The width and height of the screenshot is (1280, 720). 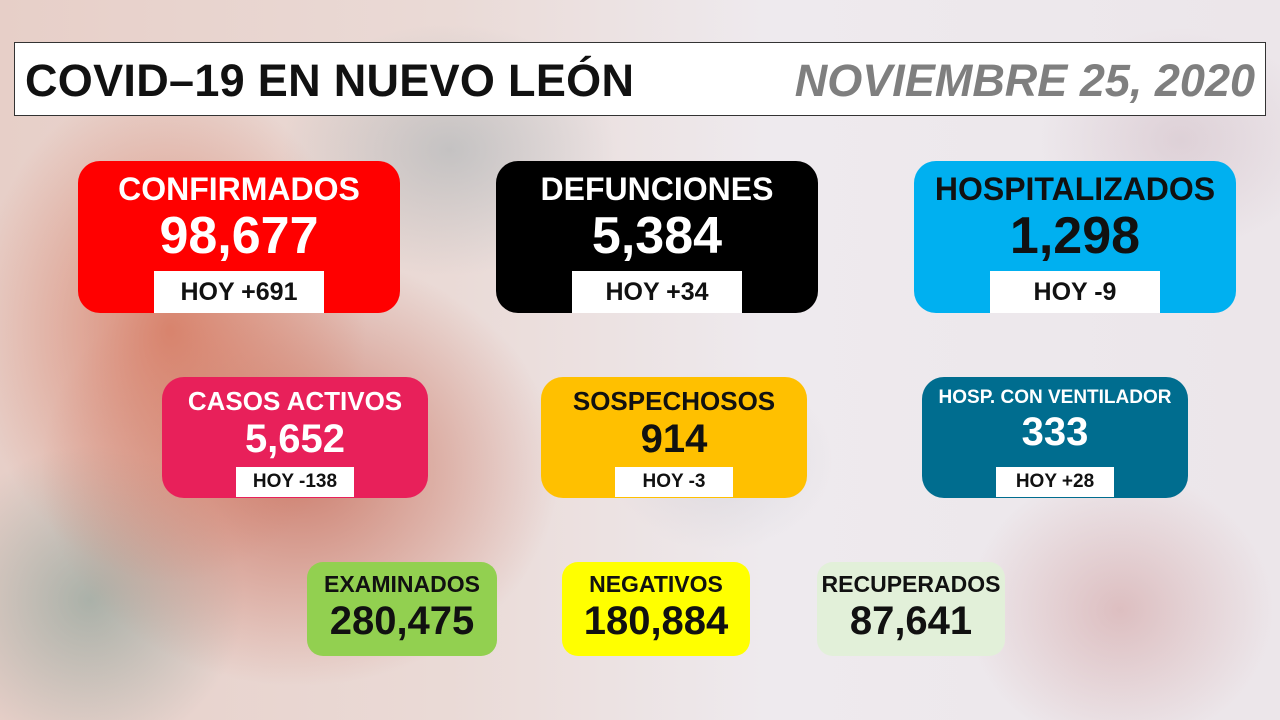 I want to click on sospechosos-value: 914, so click(x=674, y=439).